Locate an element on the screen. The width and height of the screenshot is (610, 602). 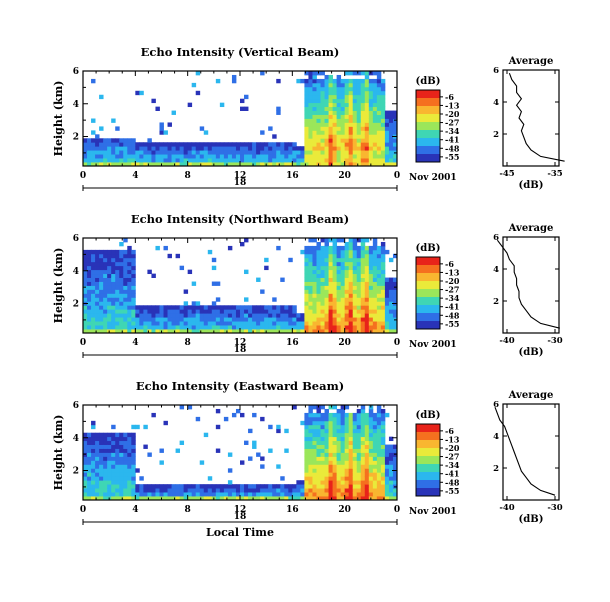
profile-y-tick-label: 4 is located at coordinates (496, 103).